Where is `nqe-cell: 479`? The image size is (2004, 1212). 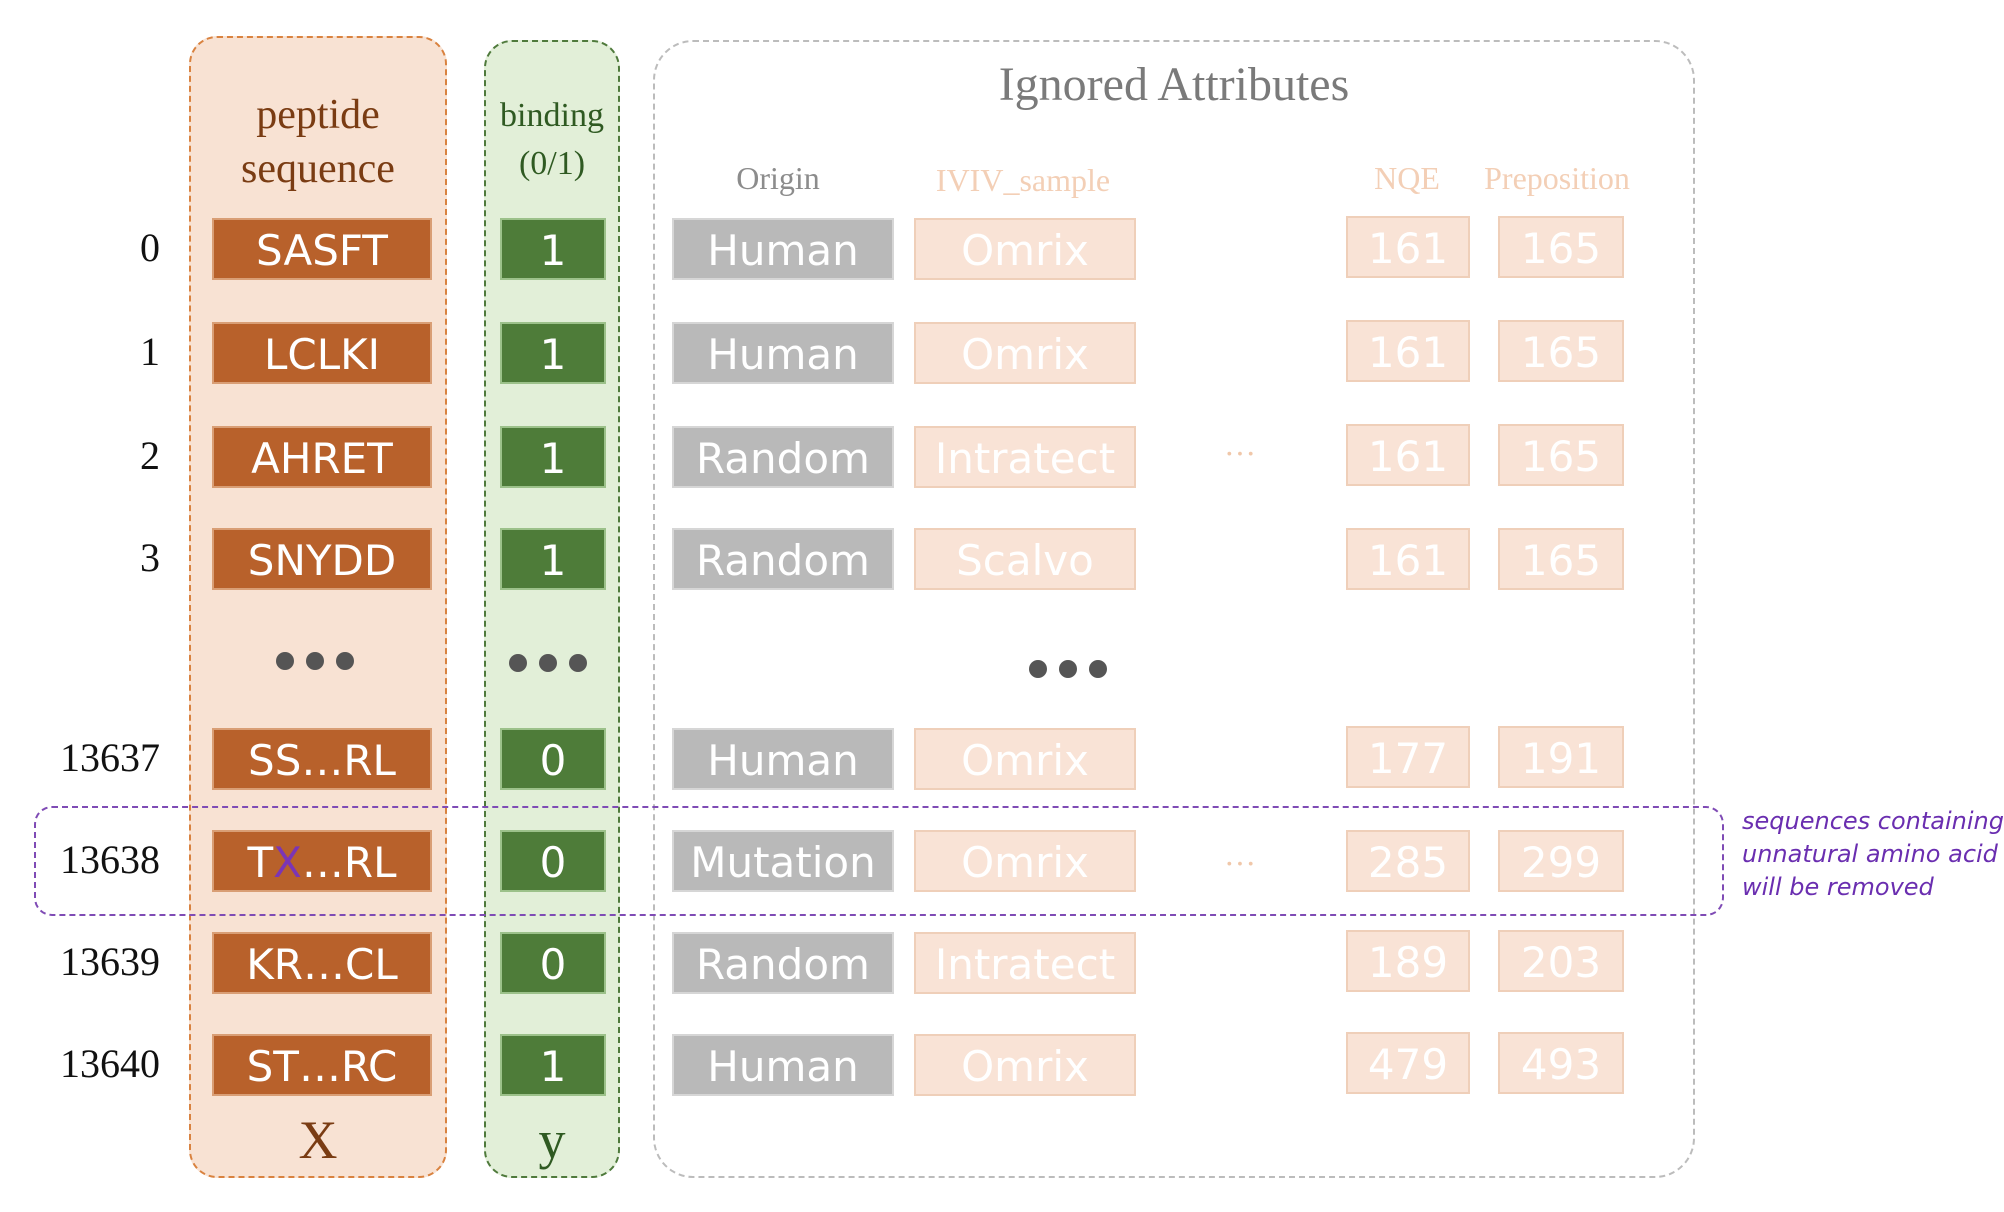
nqe-cell: 479 is located at coordinates (1408, 1063).